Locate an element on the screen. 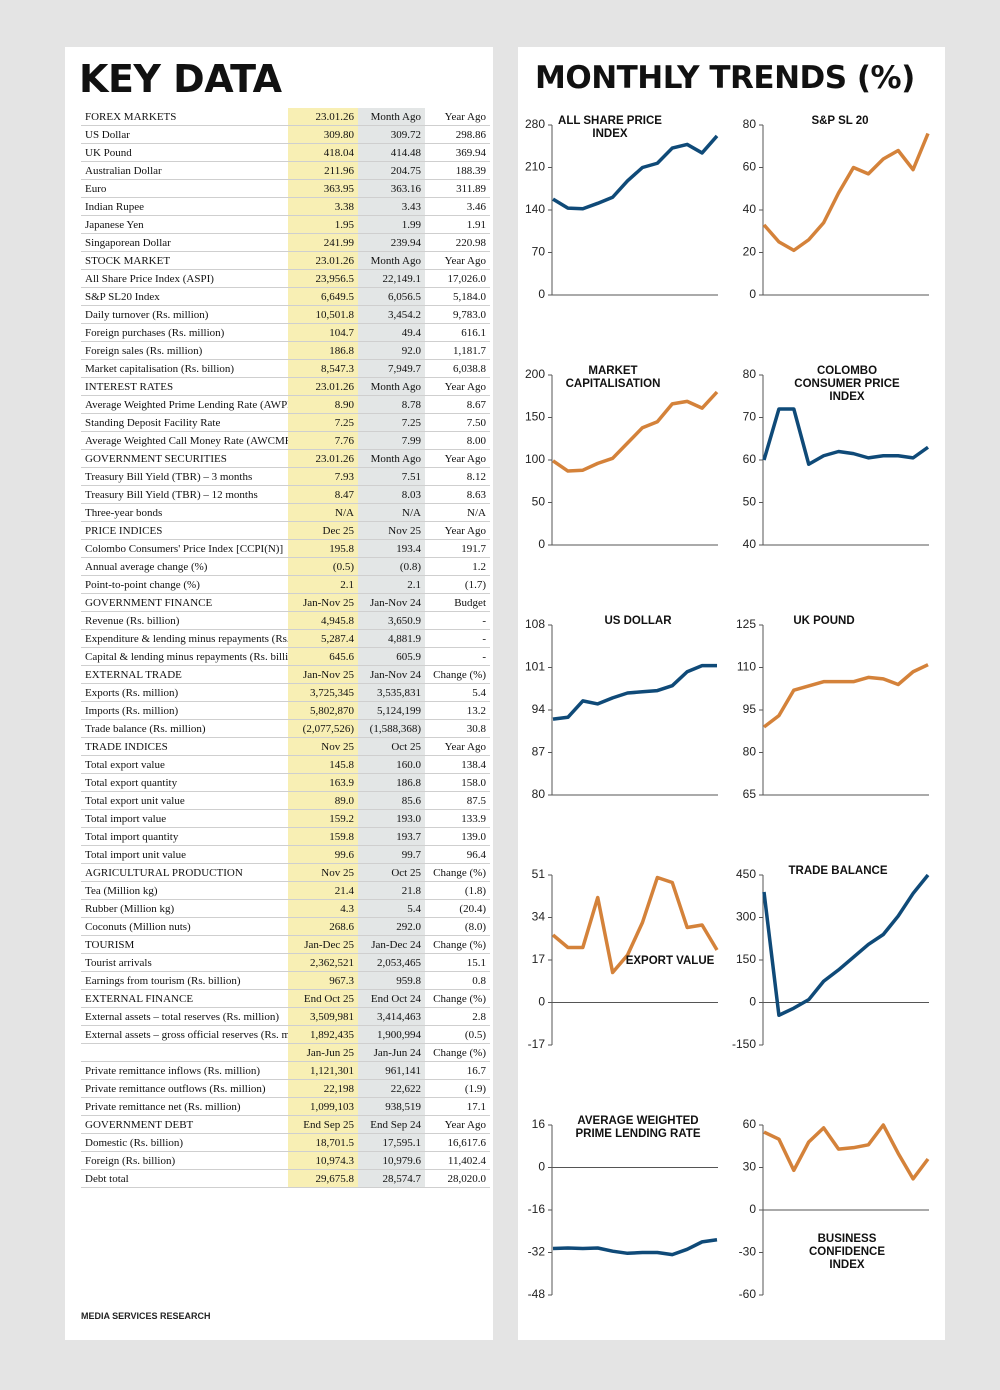 This screenshot has height=1390, width=1000. value-cell: 211.96 is located at coordinates (323, 170).